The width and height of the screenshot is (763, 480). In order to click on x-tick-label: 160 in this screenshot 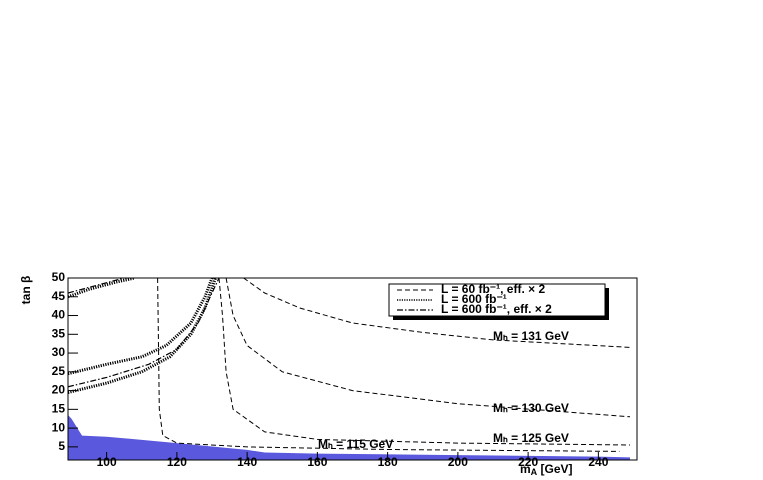, I will do `click(317, 462)`.